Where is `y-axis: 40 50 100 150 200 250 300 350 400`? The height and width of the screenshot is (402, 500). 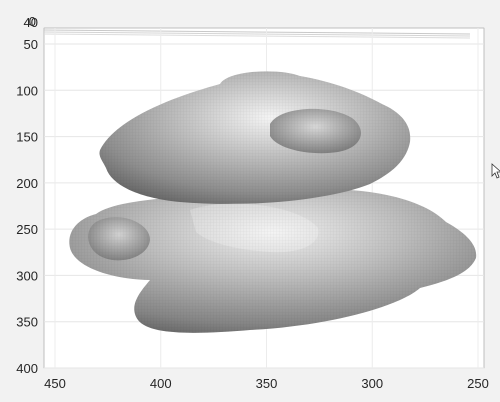
y-axis: 40 50 100 150 200 250 300 350 400 is located at coordinates (27, 195).